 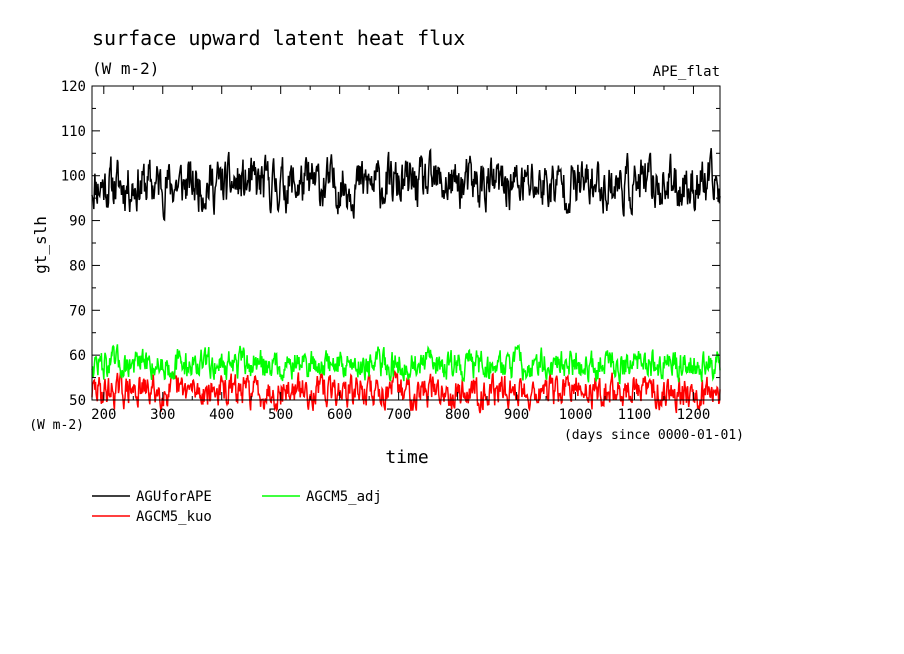 I want to click on legend-label: AGUforAPE, so click(x=174, y=497).